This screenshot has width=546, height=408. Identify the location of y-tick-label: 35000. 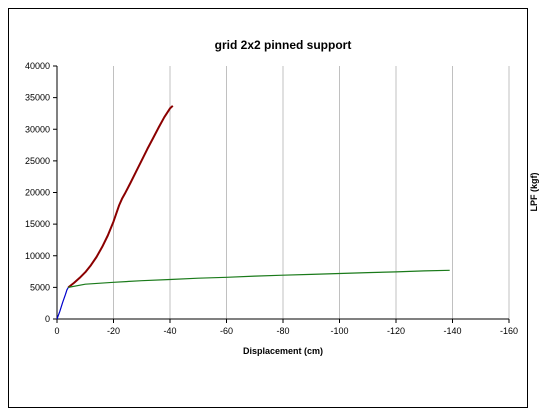
(37, 98).